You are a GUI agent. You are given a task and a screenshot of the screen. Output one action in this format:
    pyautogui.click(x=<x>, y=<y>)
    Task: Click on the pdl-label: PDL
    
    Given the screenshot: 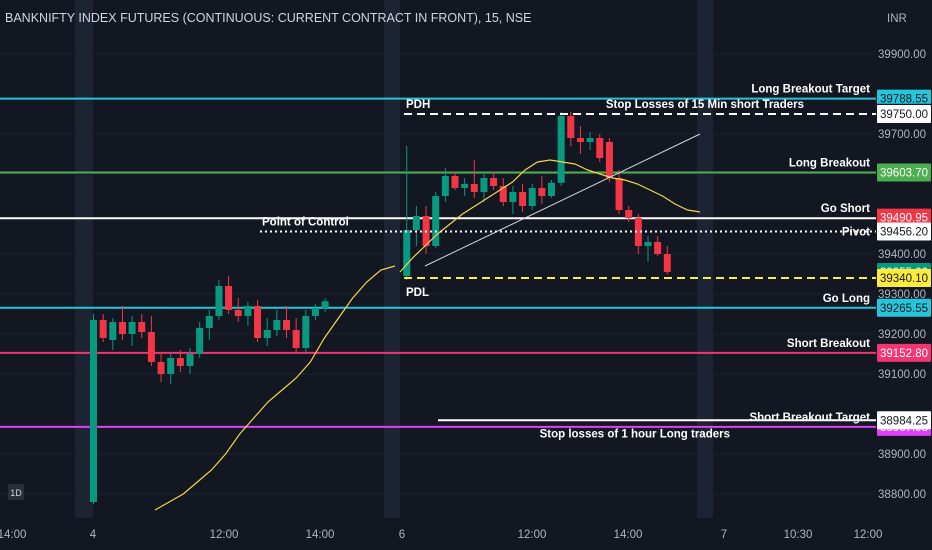 What is the action you would take?
    pyautogui.click(x=417, y=293)
    